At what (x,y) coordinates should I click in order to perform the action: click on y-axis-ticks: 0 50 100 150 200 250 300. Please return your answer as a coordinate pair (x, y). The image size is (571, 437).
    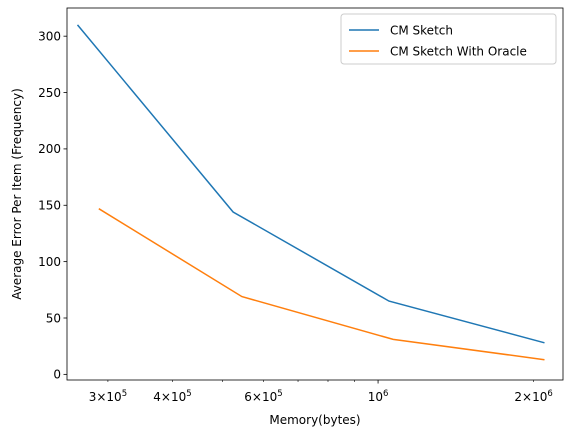
    Looking at the image, I should click on (52, 205).